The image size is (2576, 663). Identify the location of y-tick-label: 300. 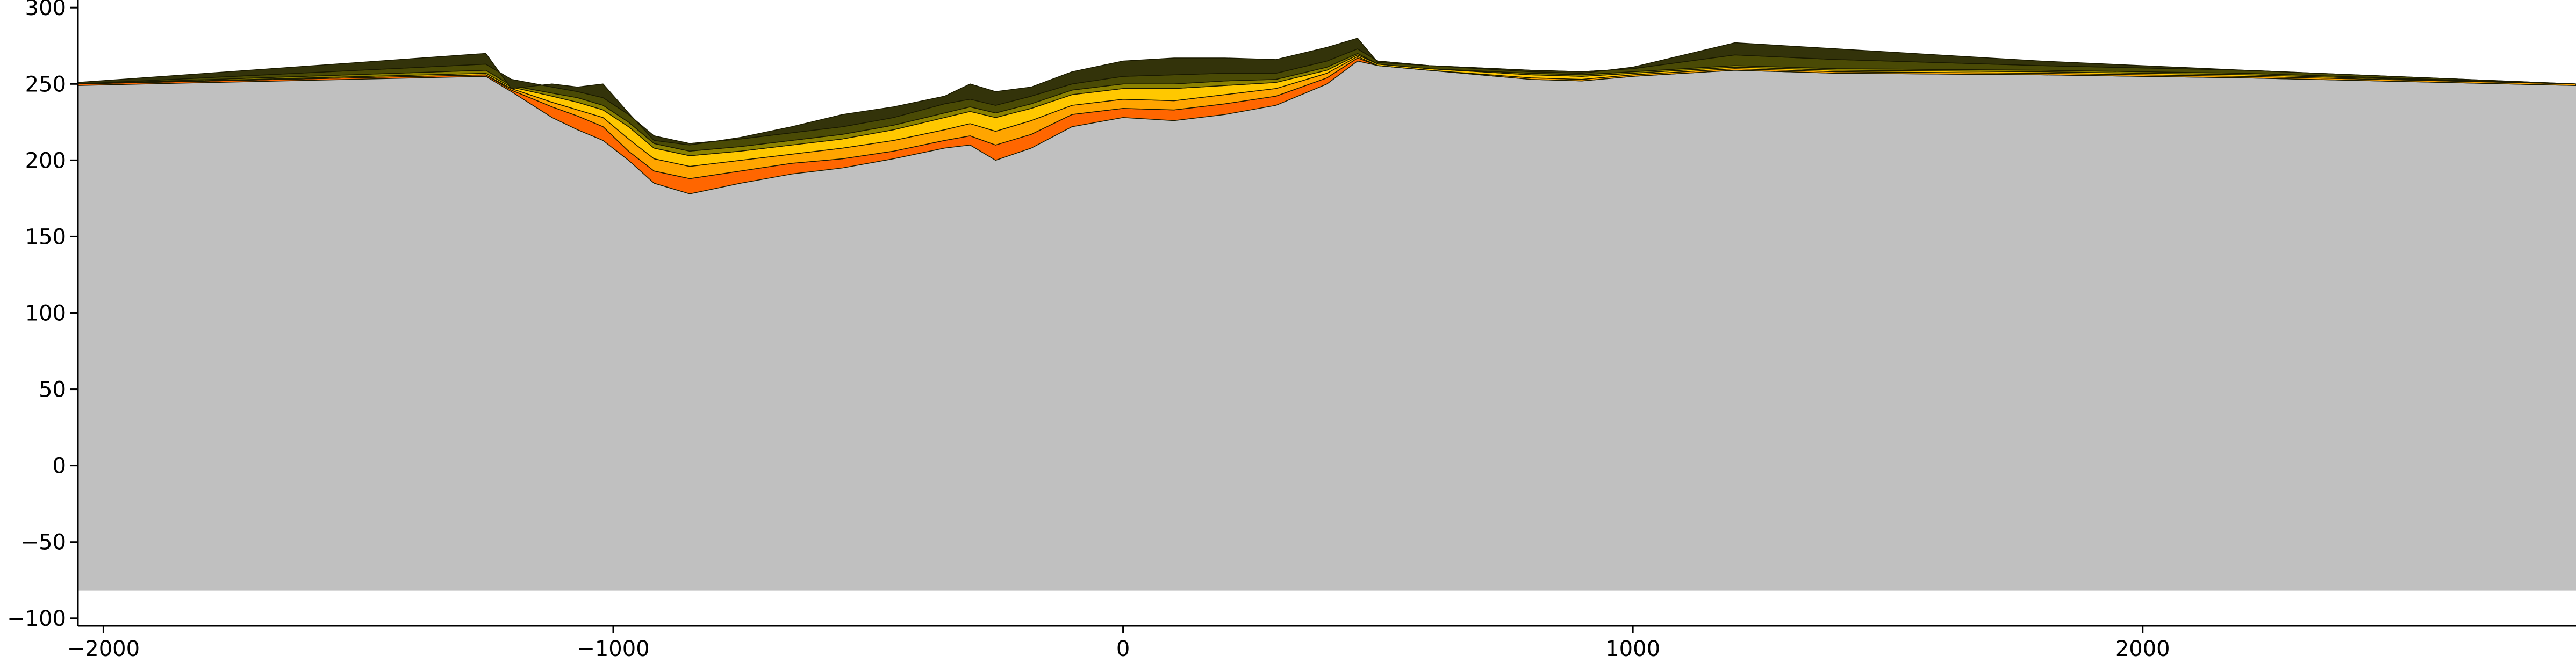
(45, 10).